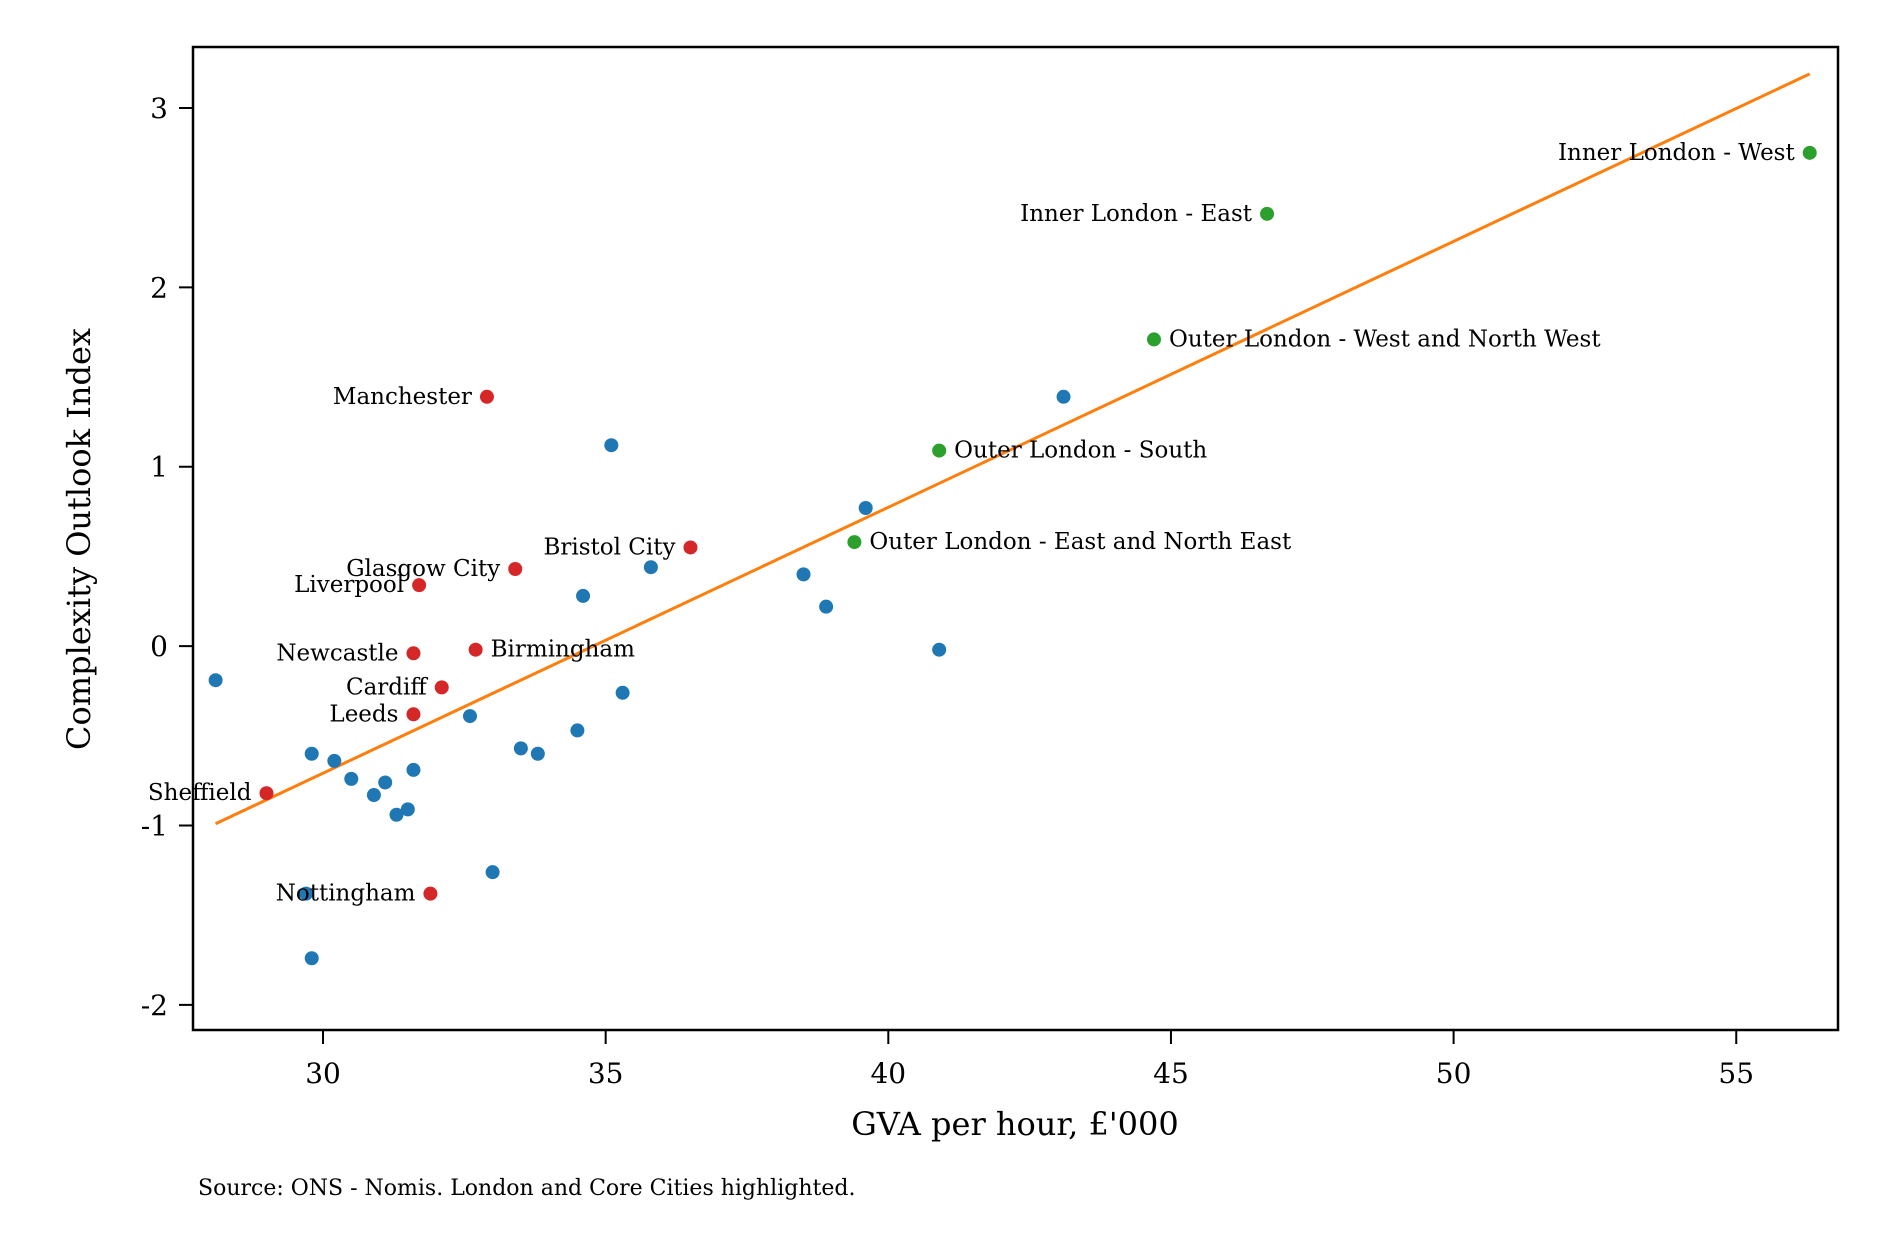 This screenshot has width=1880, height=1254. Describe the element at coordinates (363, 714) in the screenshot. I see `point-label: Leeds` at that location.